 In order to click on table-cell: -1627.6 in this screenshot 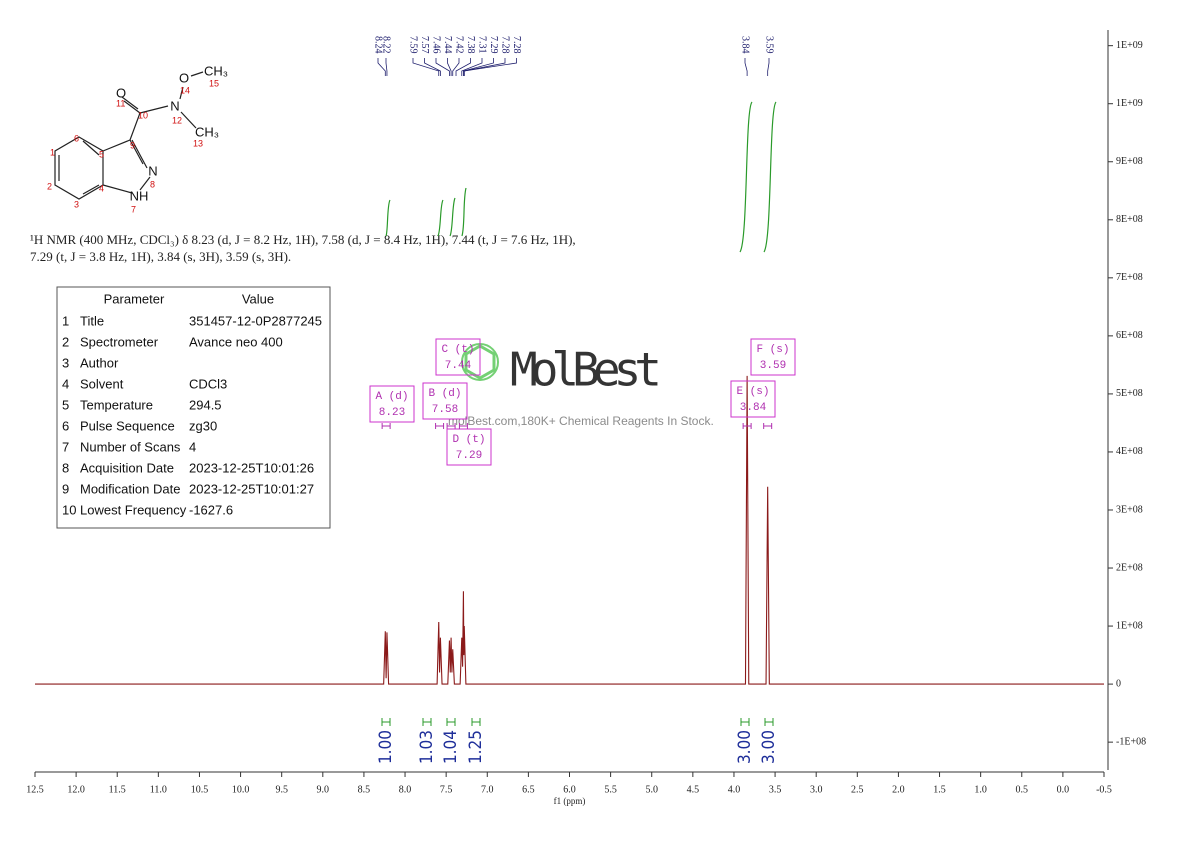, I will do `click(211, 509)`.